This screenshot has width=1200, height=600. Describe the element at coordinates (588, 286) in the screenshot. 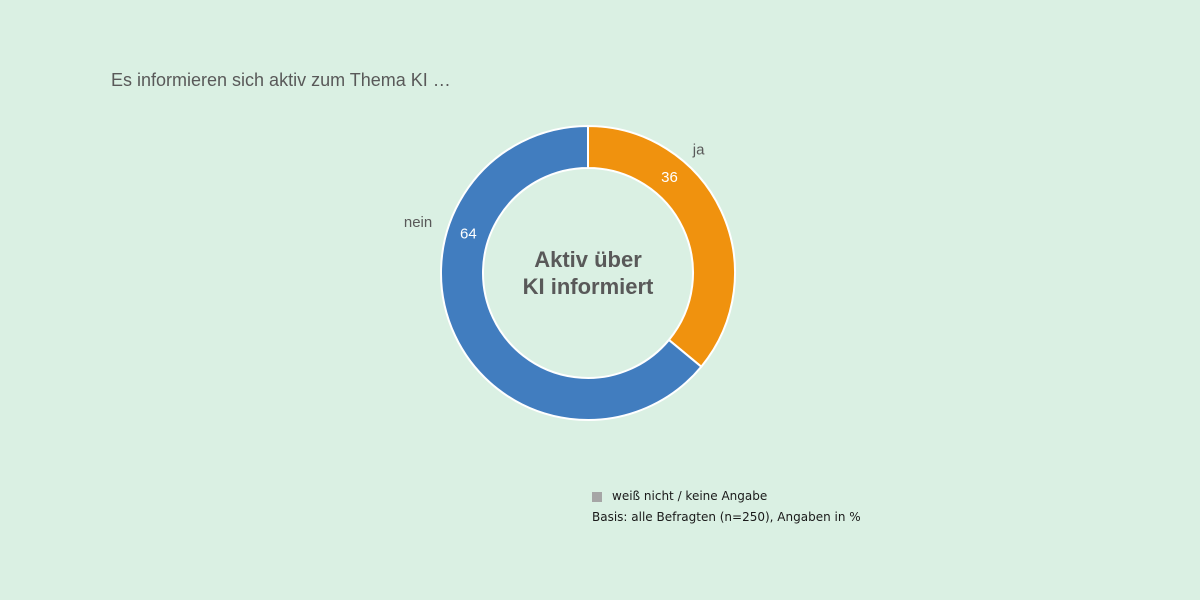

I see `center-label-line-2: KI informiert` at that location.